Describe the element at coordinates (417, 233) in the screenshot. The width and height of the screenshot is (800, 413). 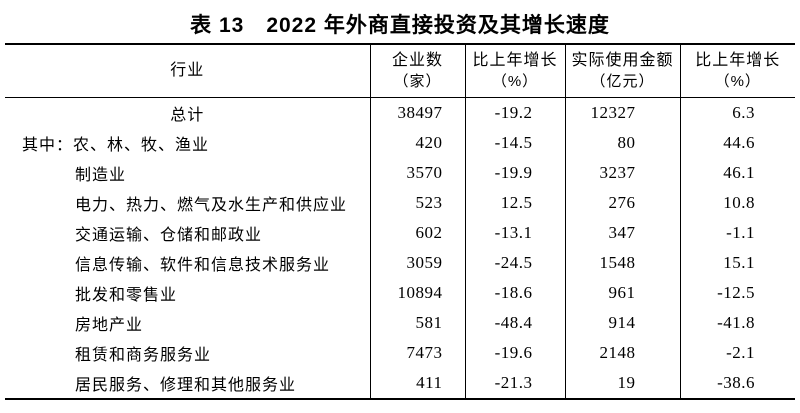
I see `cell-enterprises: 602` at that location.